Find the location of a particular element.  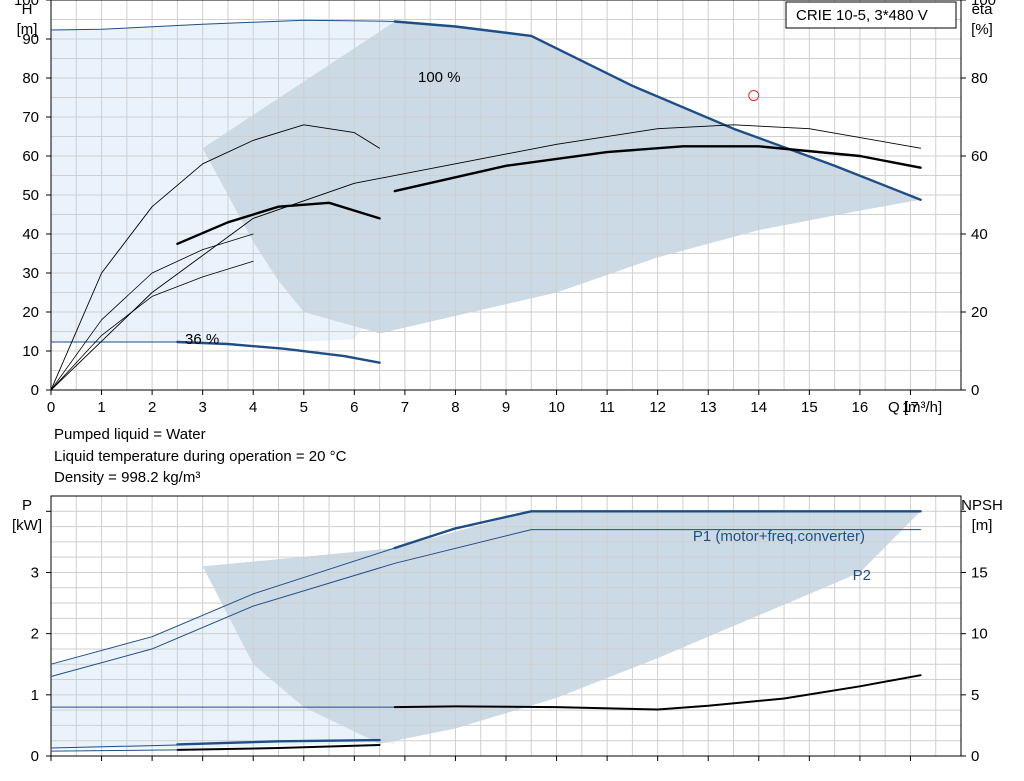

curve-eta-36-thin is located at coordinates (215, 257).